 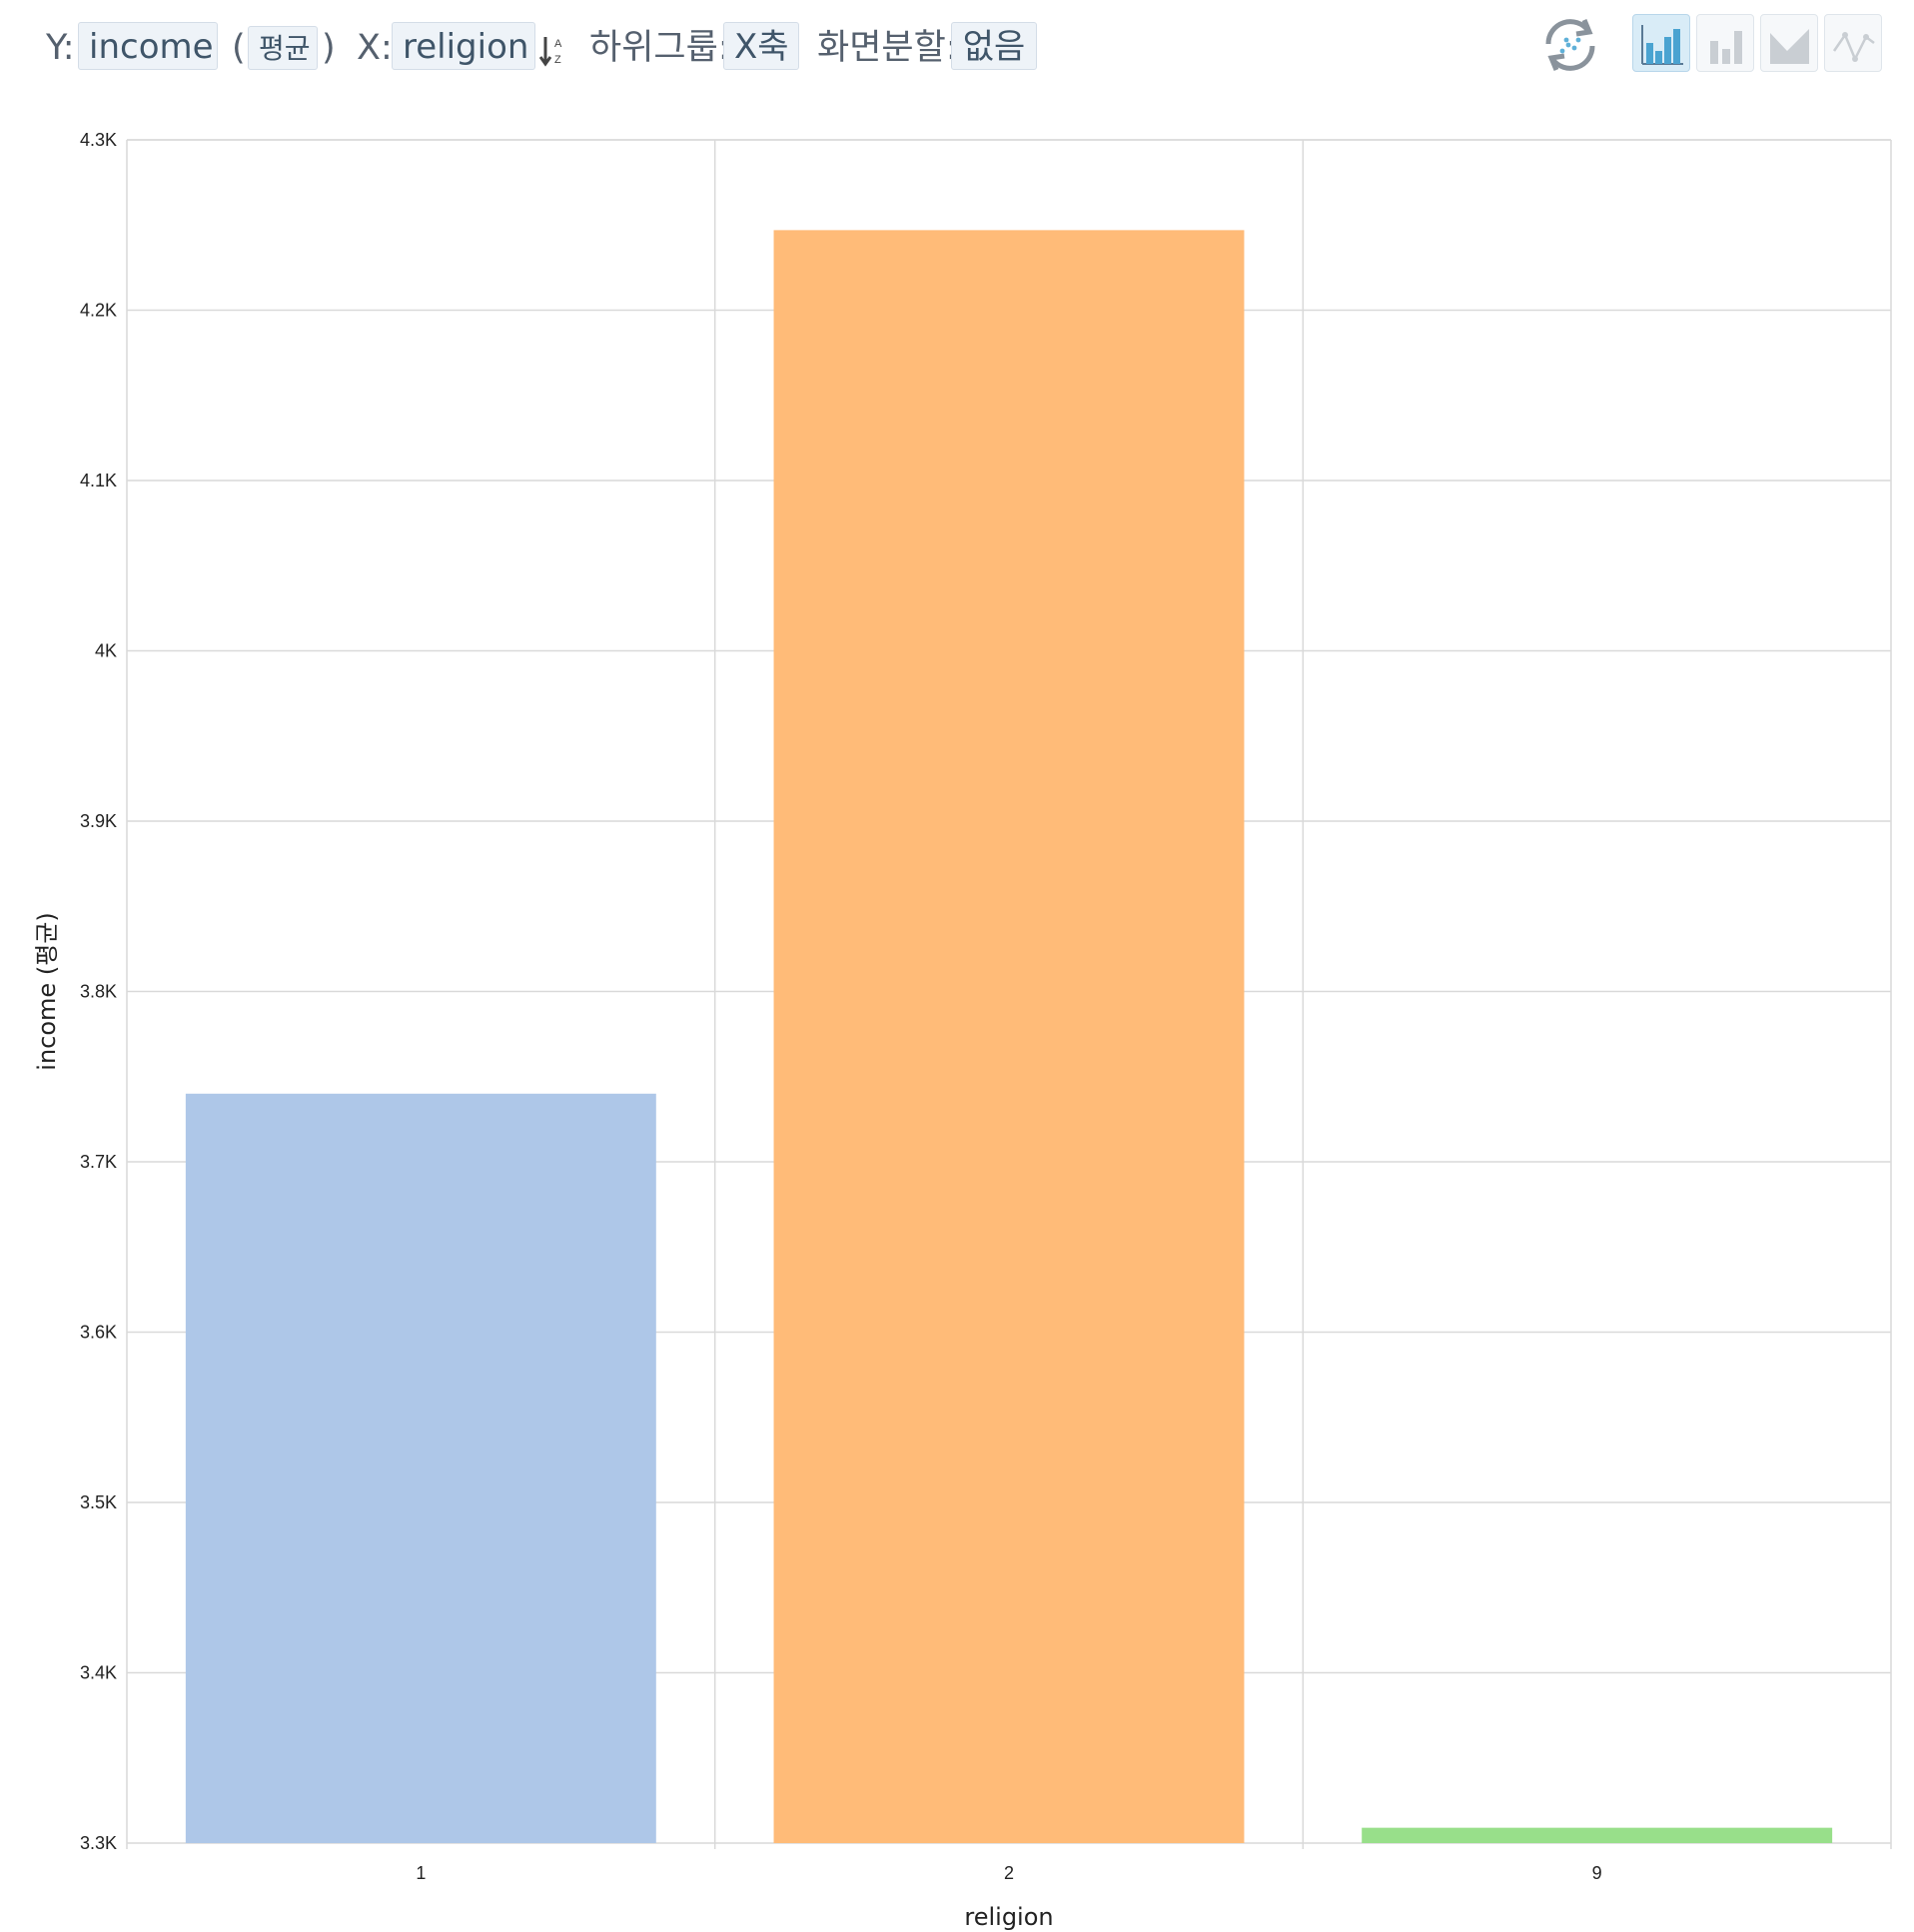 What do you see at coordinates (98, 480) in the screenshot?
I see `y-tick-label: 4.1K` at bounding box center [98, 480].